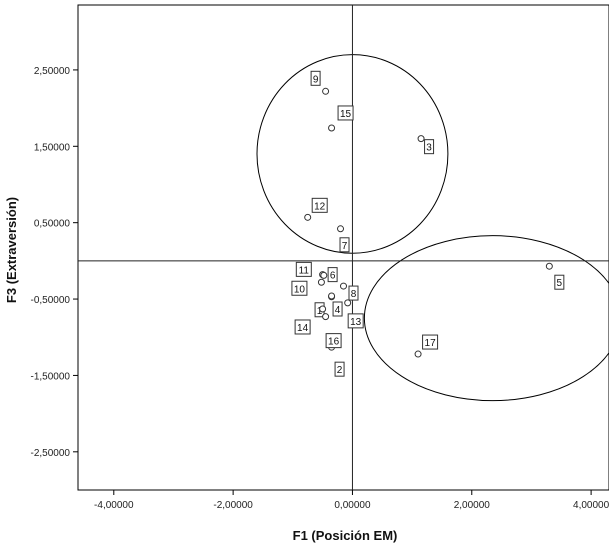  What do you see at coordinates (345, 535) in the screenshot?
I see `x-axis-title: F1 (Posición EM)` at bounding box center [345, 535].